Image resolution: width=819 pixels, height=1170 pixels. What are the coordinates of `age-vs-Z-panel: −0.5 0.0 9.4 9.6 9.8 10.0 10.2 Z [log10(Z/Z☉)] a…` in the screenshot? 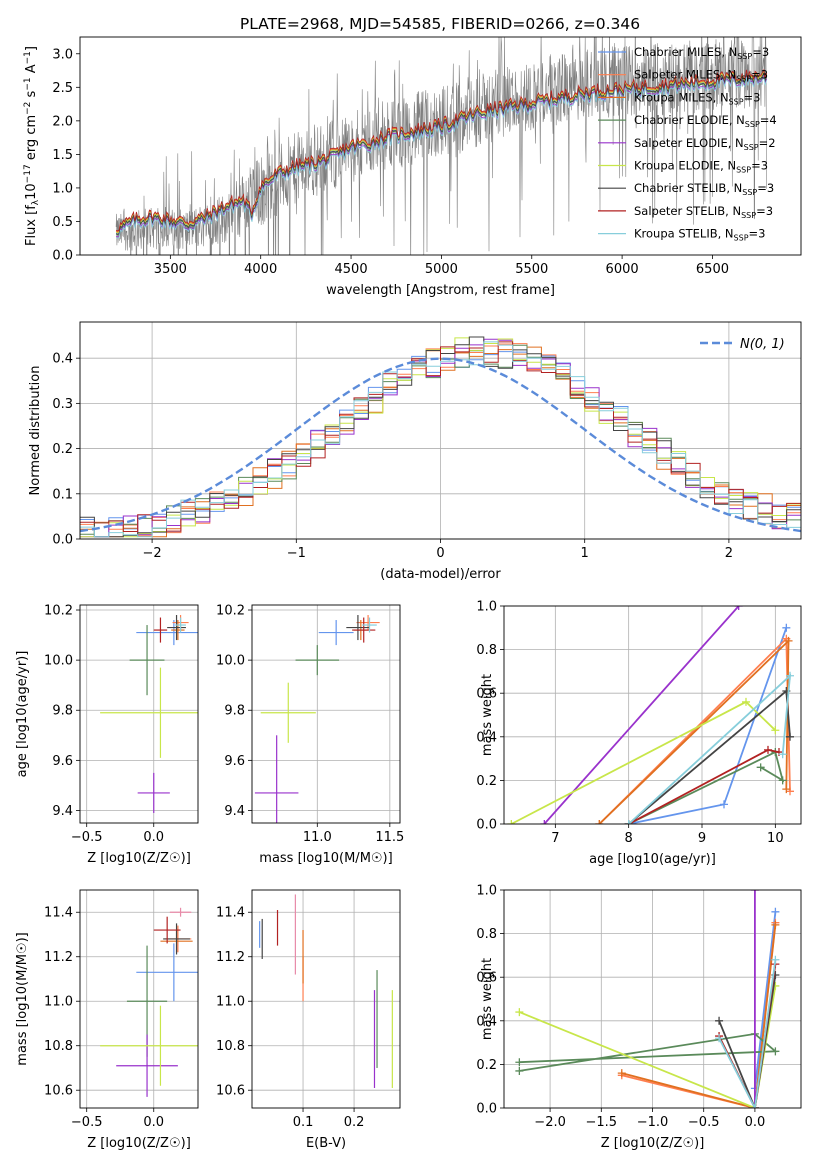 It's located at (107, 735).